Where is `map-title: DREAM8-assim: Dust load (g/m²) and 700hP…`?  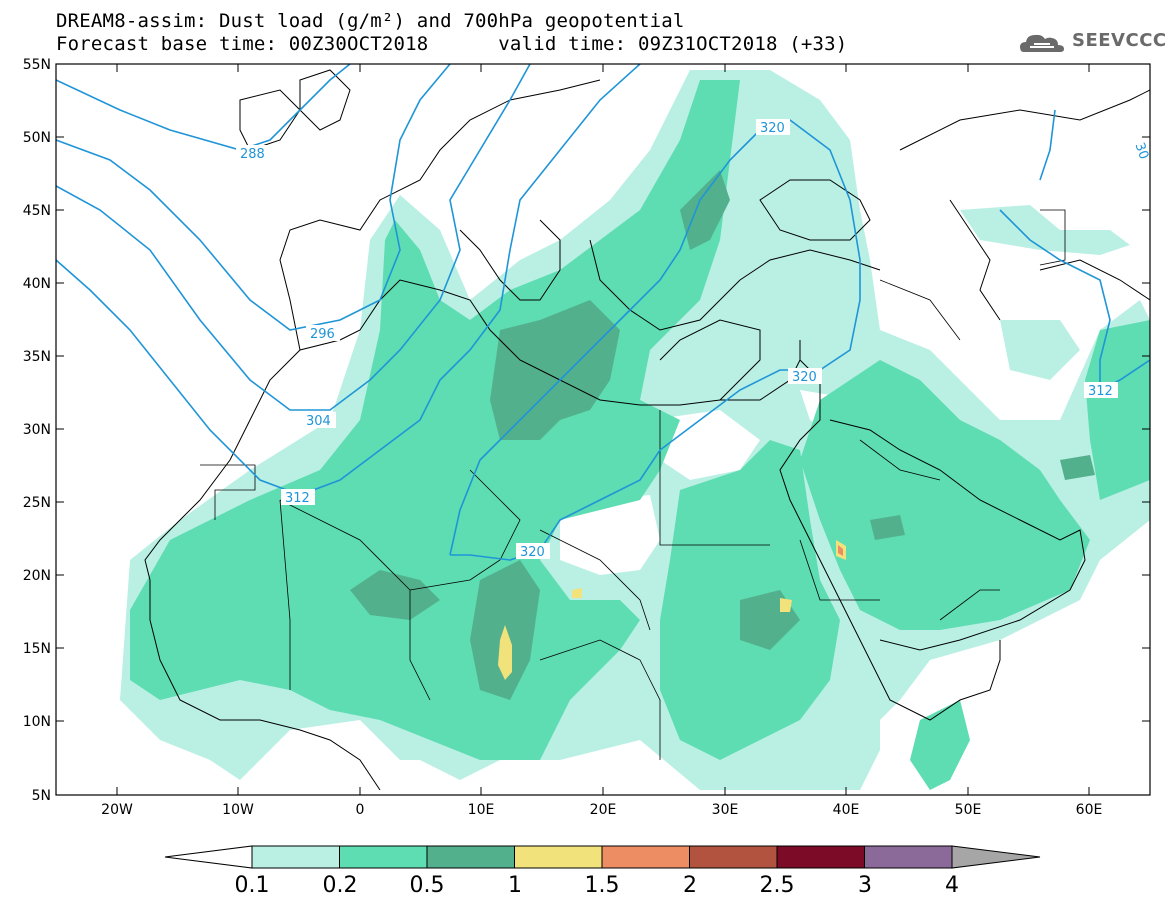
map-title: DREAM8-assim: Dust load (g/m²) and 700hP… is located at coordinates (370, 21).